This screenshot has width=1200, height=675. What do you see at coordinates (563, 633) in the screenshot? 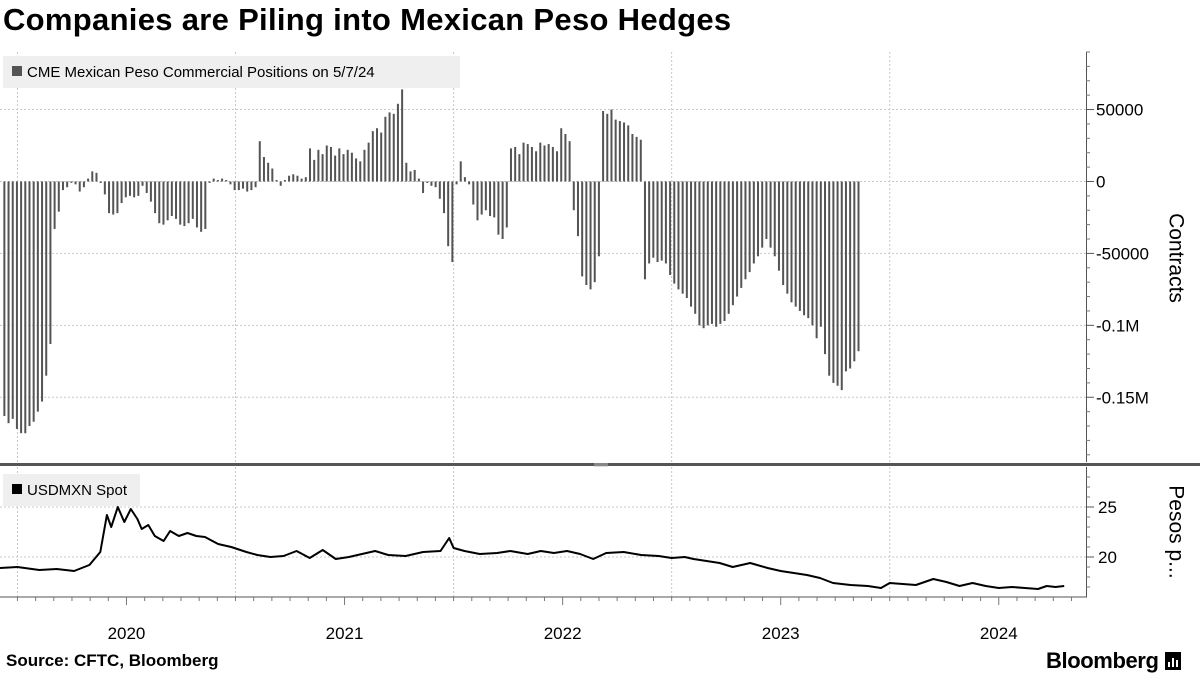
I see `x-tick-label: 2022` at bounding box center [563, 633].